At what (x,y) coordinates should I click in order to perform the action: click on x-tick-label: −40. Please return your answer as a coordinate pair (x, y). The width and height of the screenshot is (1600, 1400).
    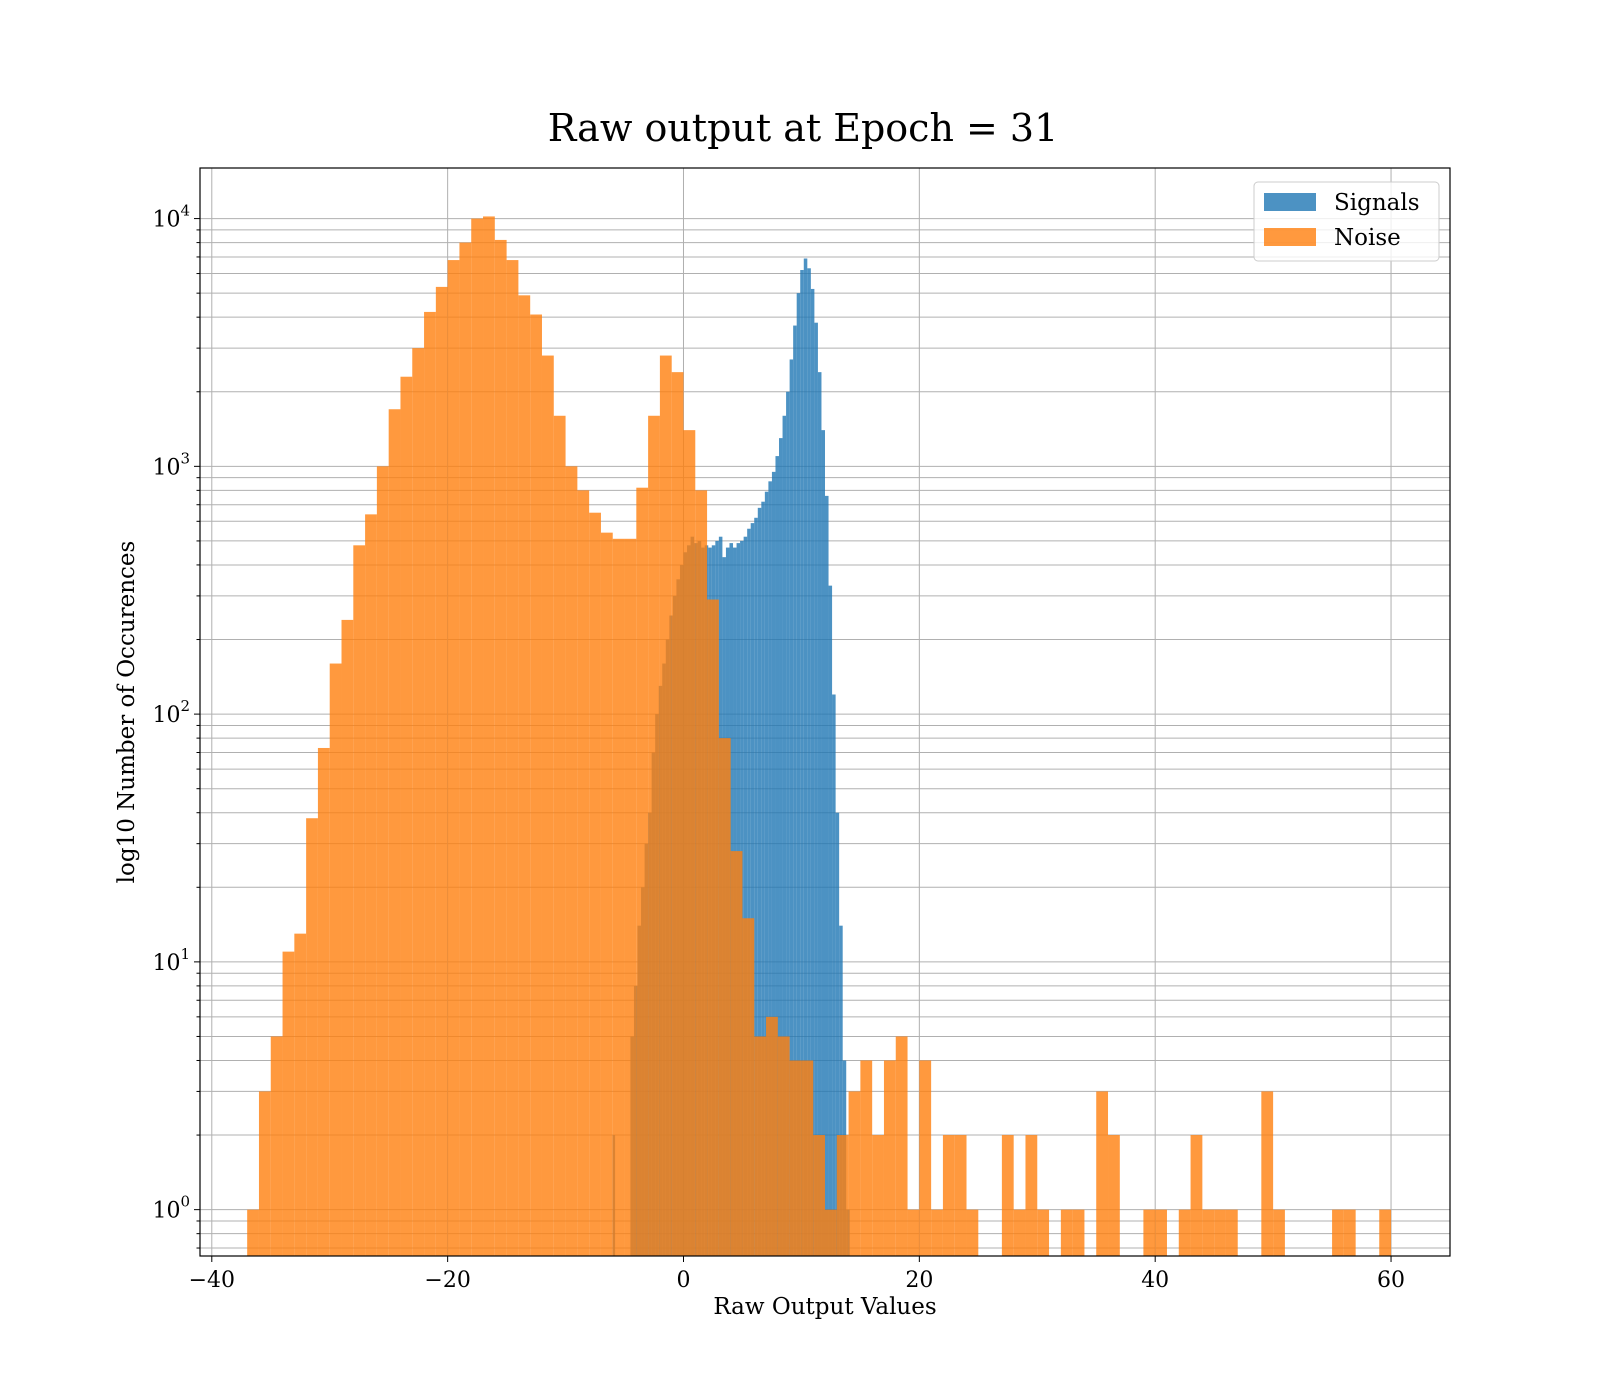
    Looking at the image, I should click on (212, 1280).